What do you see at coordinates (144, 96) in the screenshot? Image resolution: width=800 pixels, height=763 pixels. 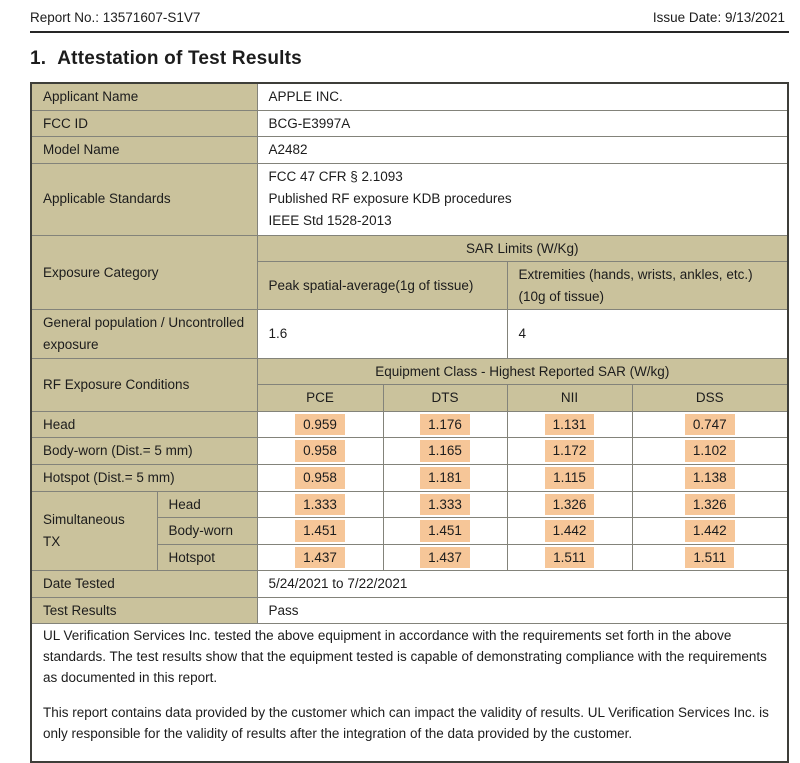 I see `row-label: Applicant Name` at bounding box center [144, 96].